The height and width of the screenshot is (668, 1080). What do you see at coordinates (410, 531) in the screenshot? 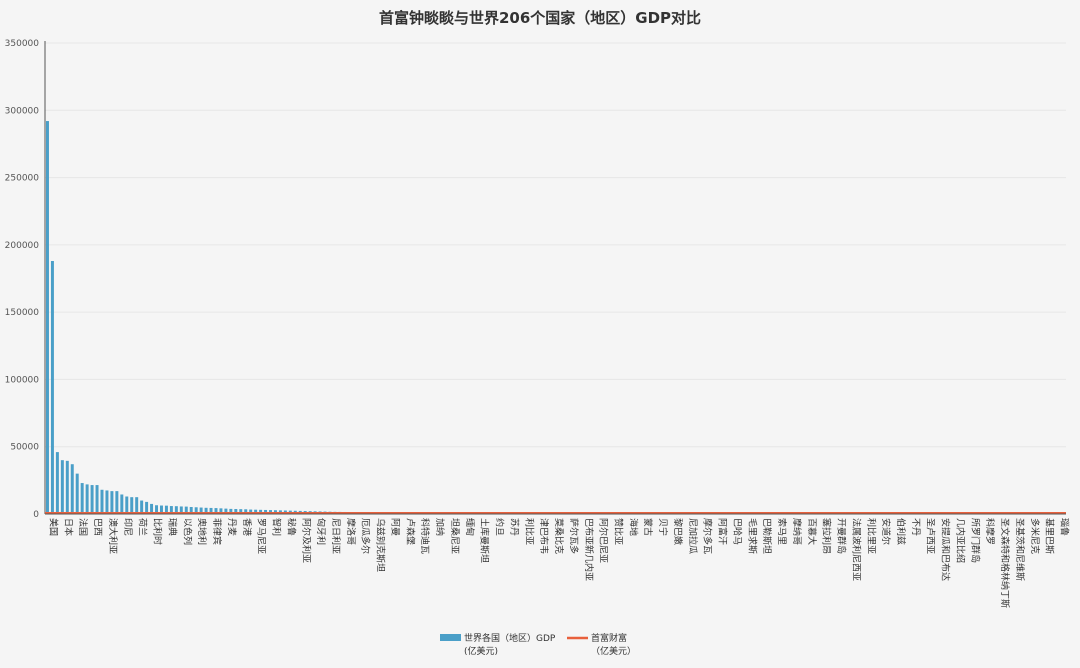
I see `x-tick-label: 卢森堡` at bounding box center [410, 531].